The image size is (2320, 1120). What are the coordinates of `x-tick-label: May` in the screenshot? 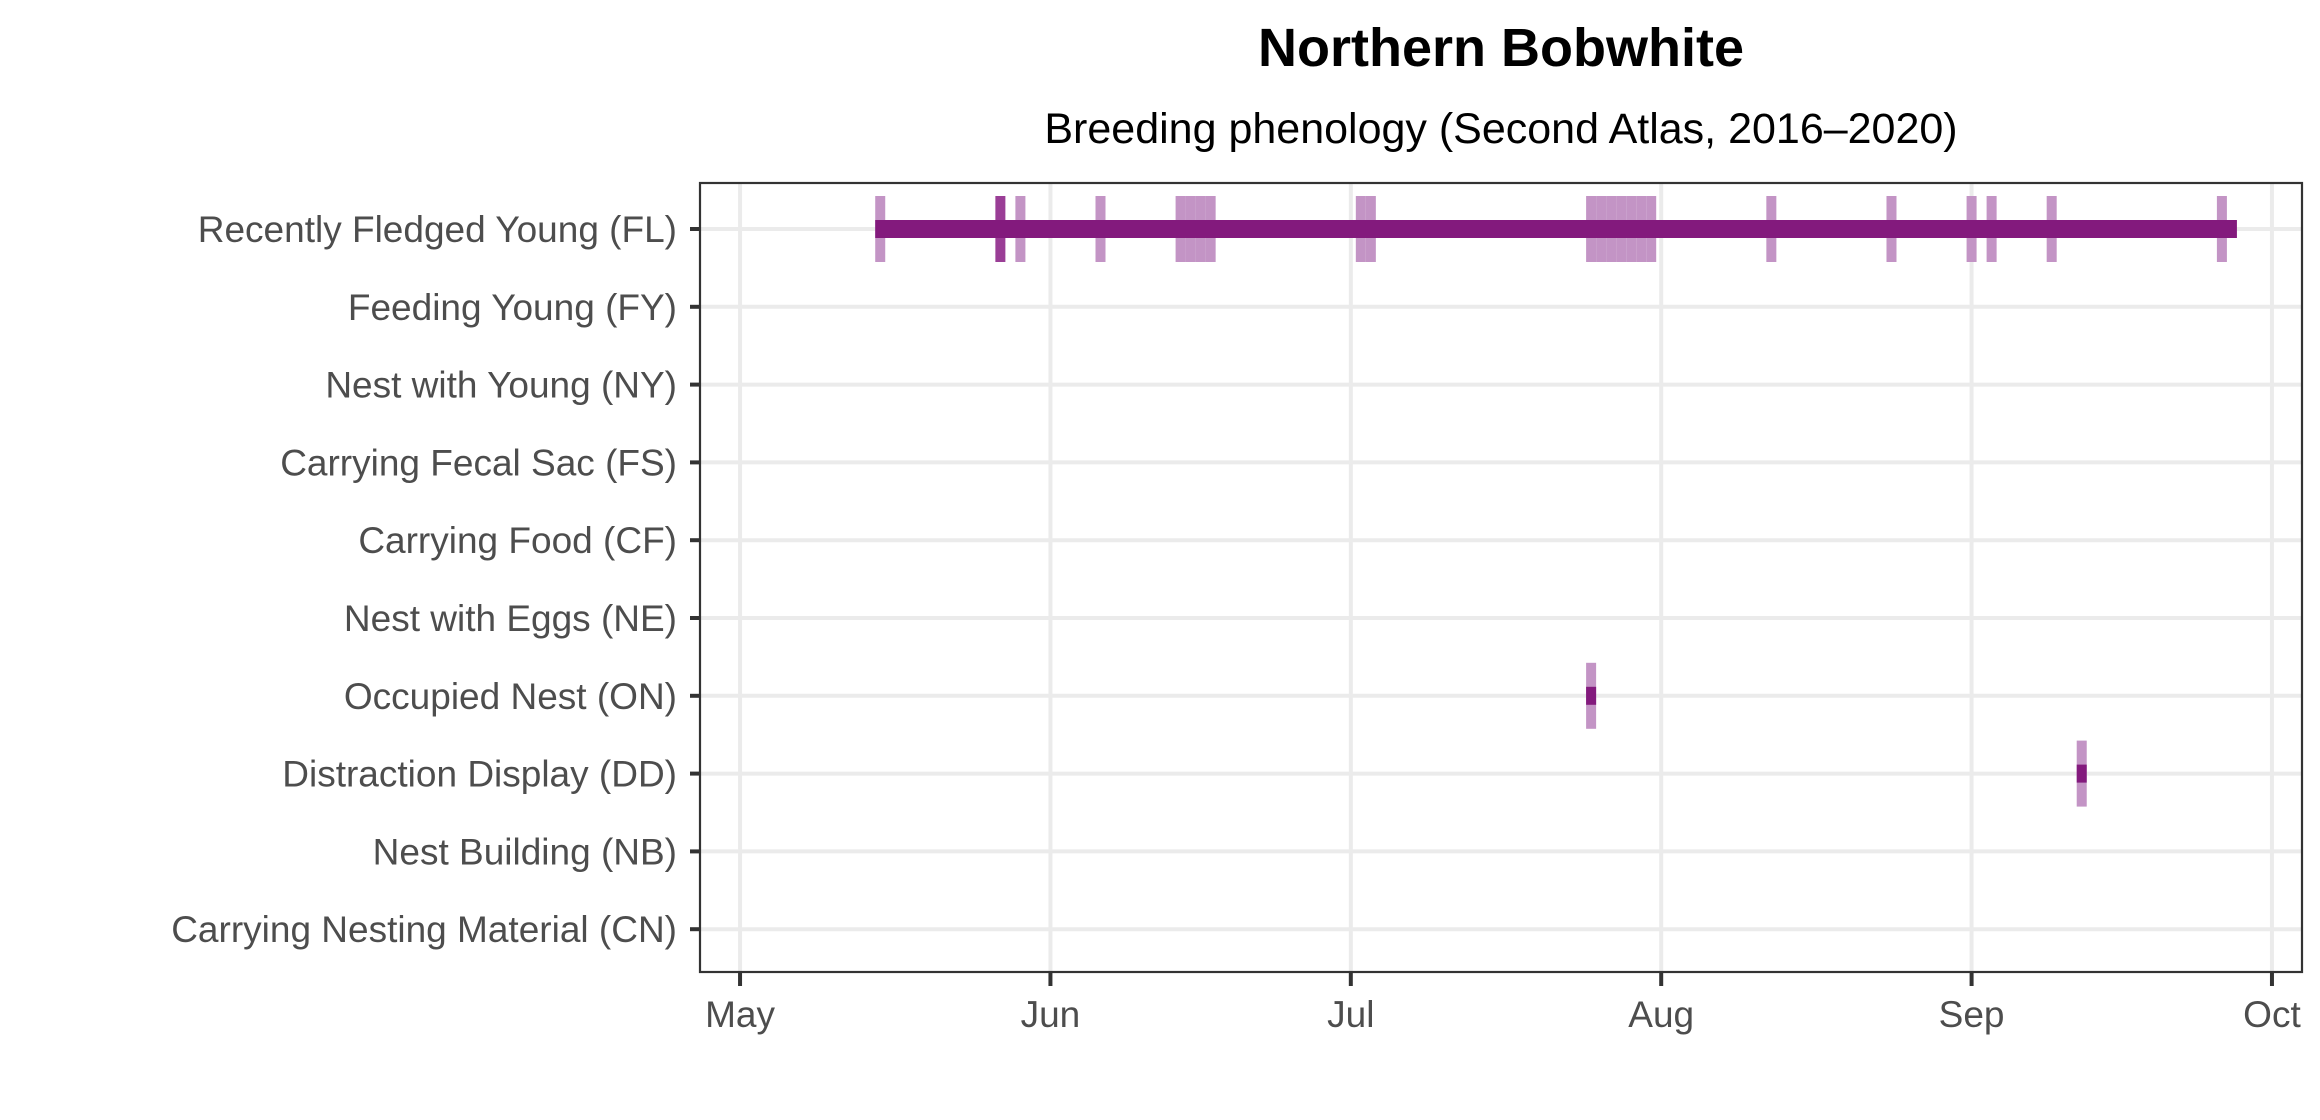 It's located at (740, 1014).